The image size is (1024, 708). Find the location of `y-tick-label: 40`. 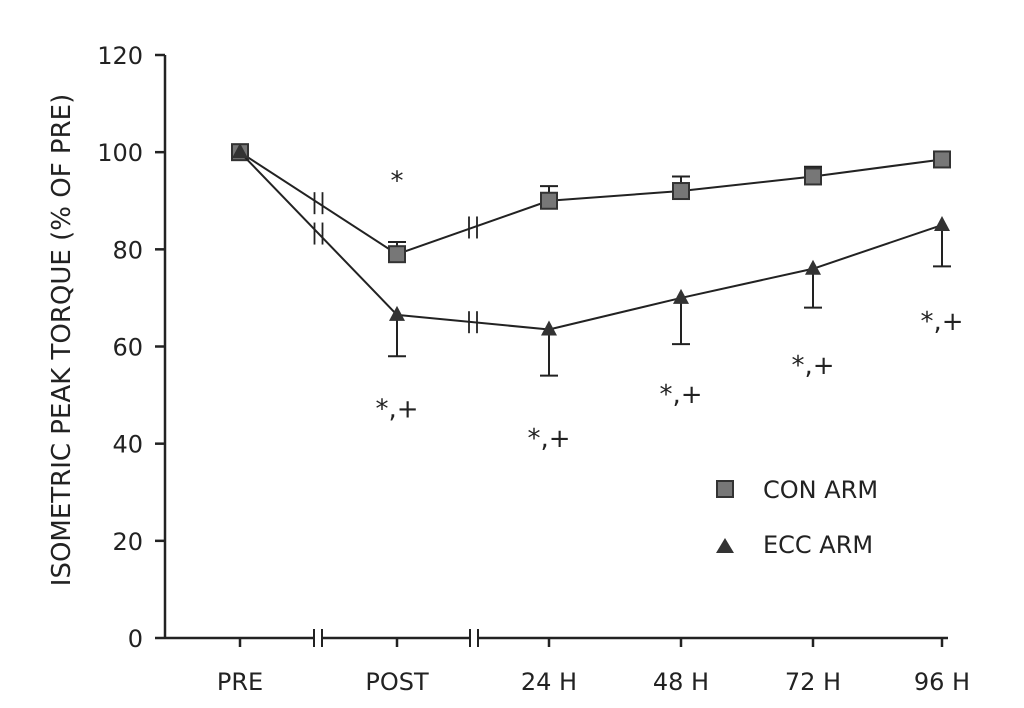

y-tick-label: 40 is located at coordinates (127, 445).